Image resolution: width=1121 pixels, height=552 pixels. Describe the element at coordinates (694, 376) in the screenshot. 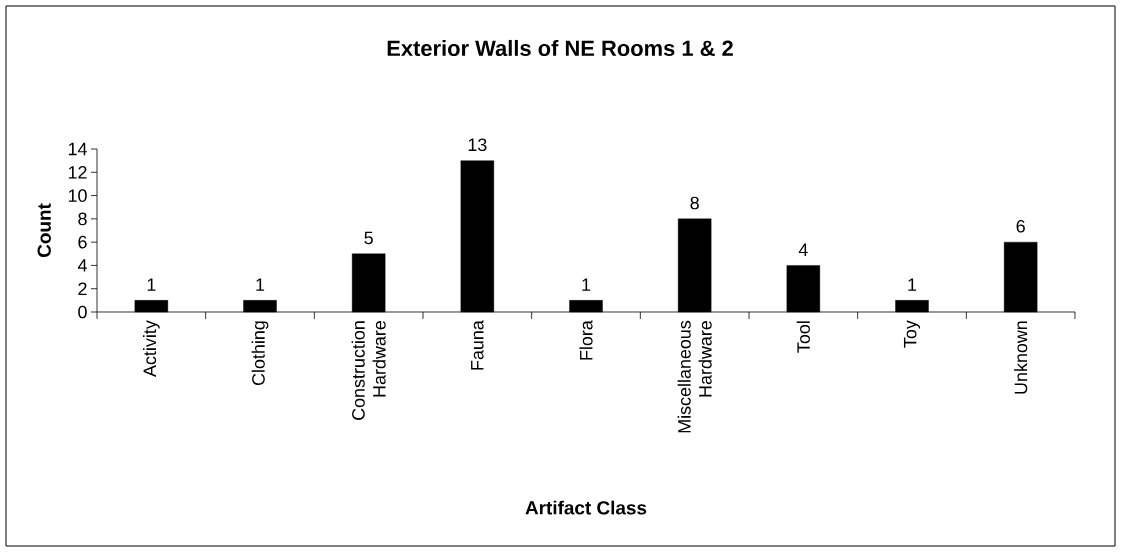

I see `x-tick-label: Miscellaneous Hardware` at that location.